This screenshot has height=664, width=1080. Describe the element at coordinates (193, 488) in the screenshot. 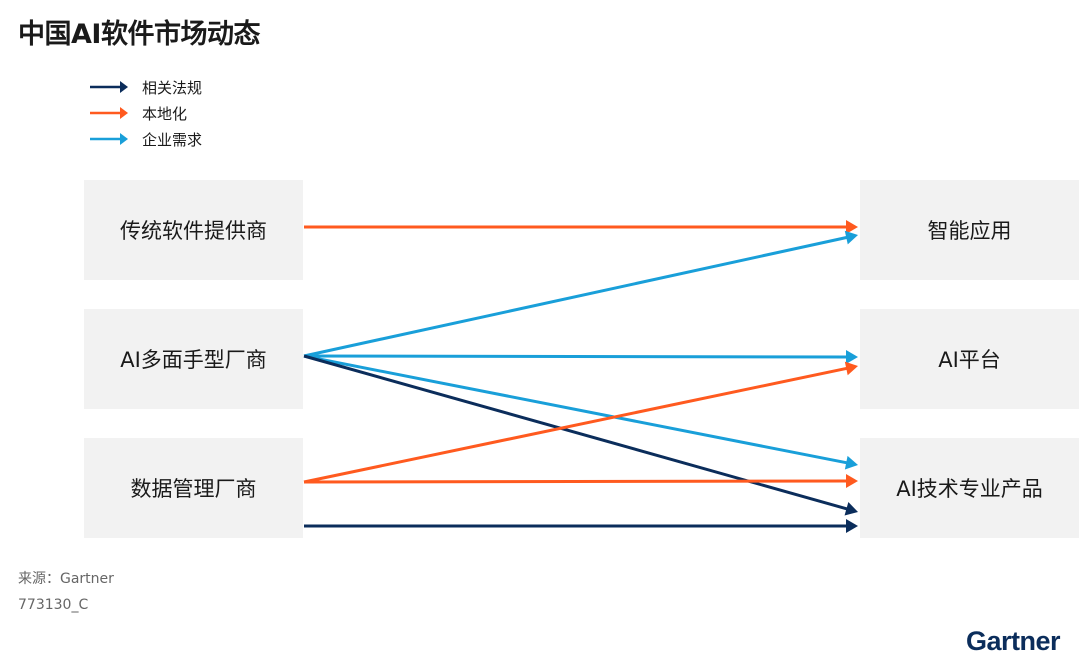

I see `source-box-data-management: 数据管理厂商` at that location.